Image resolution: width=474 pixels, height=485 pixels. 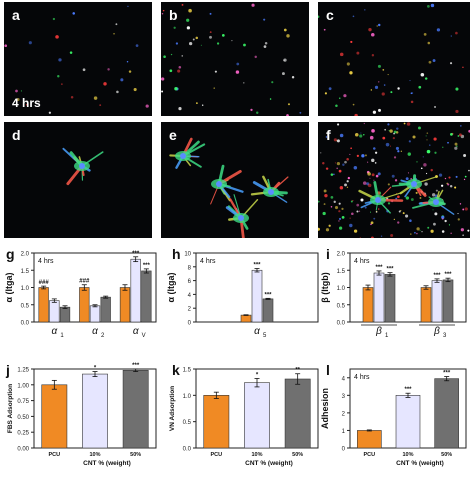 I want to click on micrograph-b-image, so click(x=231, y=59).